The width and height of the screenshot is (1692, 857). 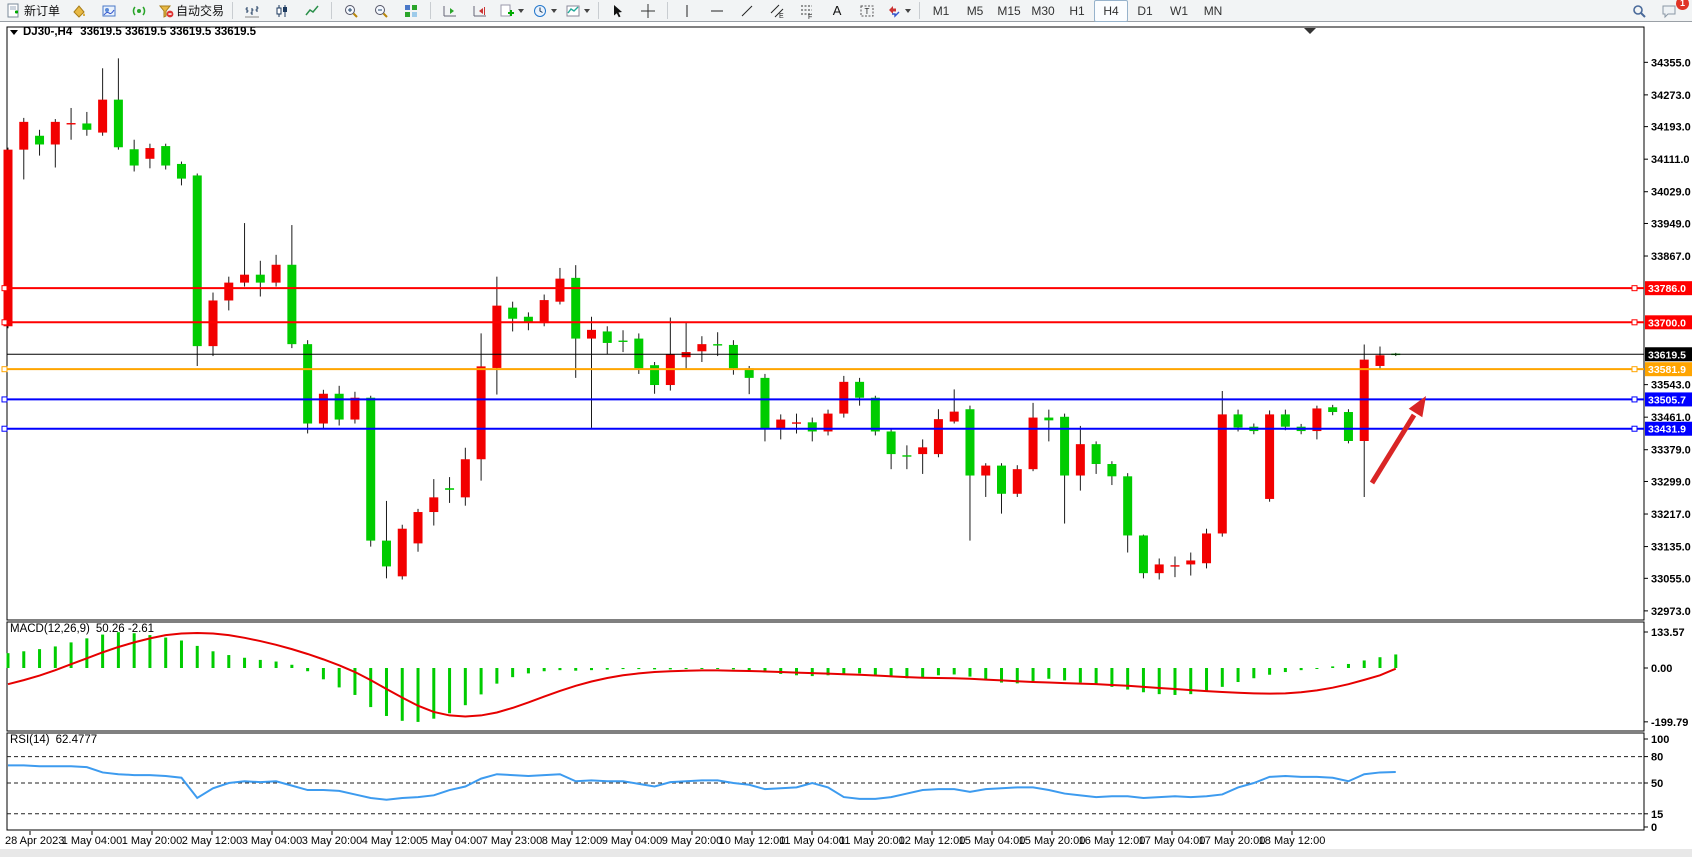 I want to click on trendline-tool-button, so click(x=747, y=11).